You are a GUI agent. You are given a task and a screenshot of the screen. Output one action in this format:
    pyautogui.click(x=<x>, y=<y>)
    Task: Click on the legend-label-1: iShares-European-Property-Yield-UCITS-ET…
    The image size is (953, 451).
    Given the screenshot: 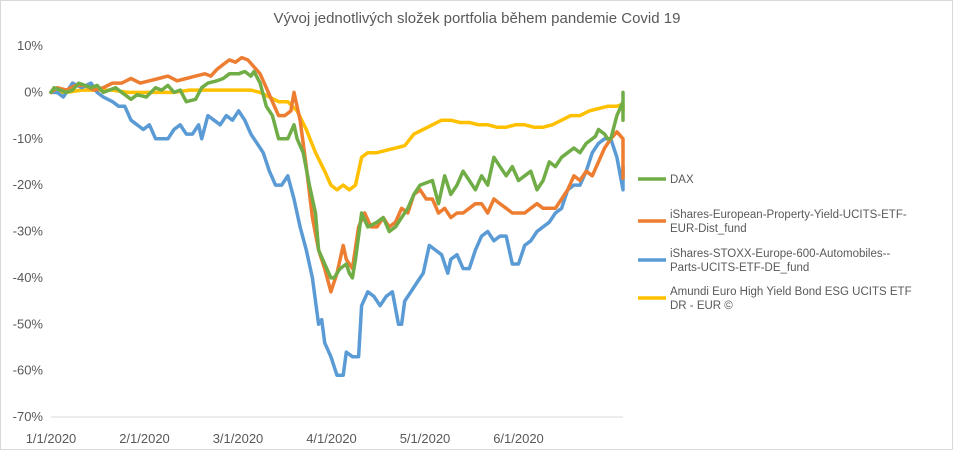 What is the action you would take?
    pyautogui.click(x=788, y=222)
    